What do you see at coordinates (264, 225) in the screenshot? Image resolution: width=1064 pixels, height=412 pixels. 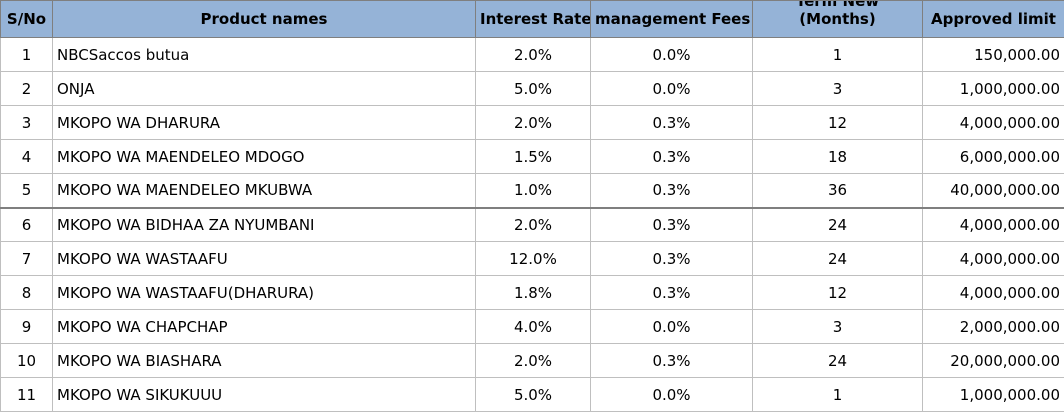 I see `cell-product: MKOPO WA BIDHAA ZA NYUMBANI` at bounding box center [264, 225].